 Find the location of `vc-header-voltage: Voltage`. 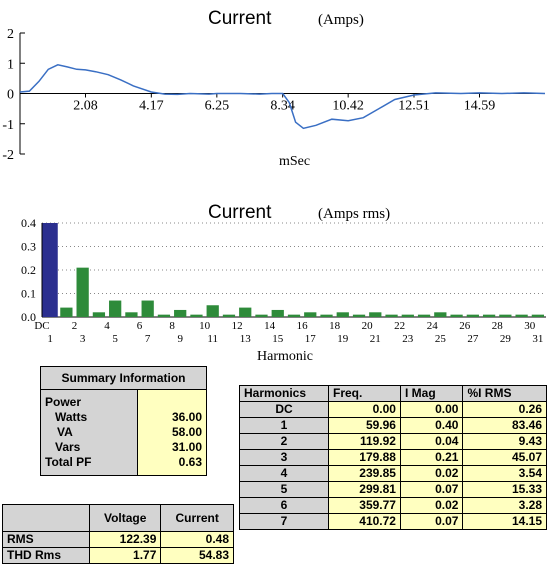

vc-header-voltage: Voltage is located at coordinates (125, 518).